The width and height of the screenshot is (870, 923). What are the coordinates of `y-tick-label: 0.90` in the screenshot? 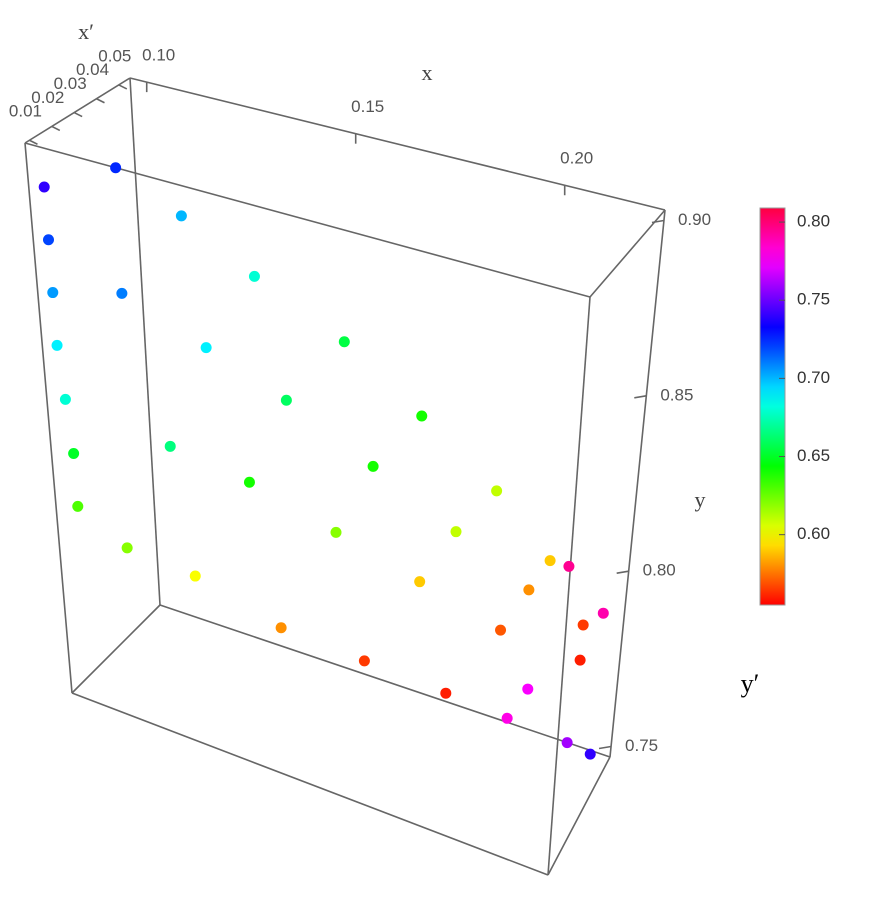 It's located at (694, 219).